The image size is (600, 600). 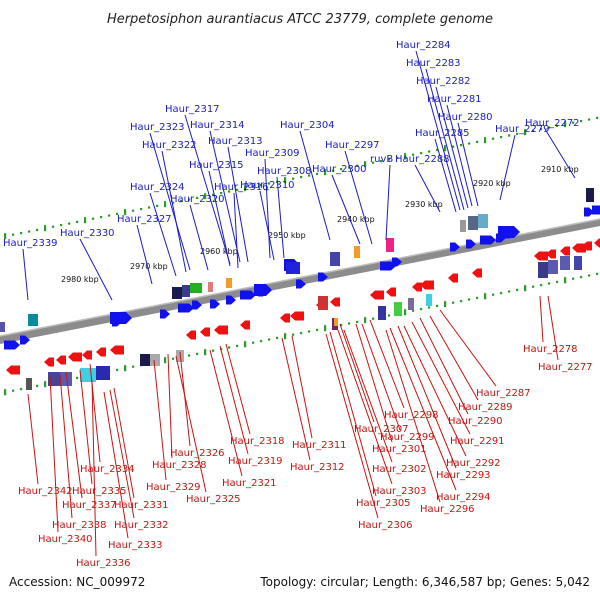 I want to click on forward-gene-label: Haur_2320, so click(x=197, y=199).